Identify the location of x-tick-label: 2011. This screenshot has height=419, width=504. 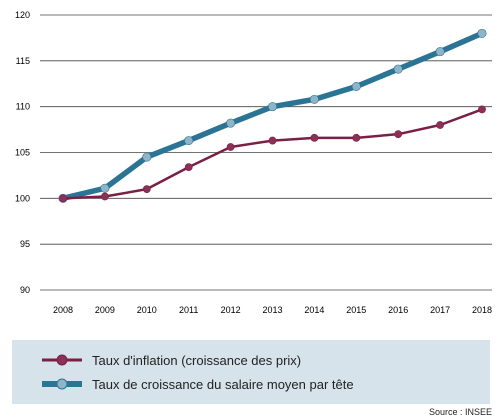
(188, 310).